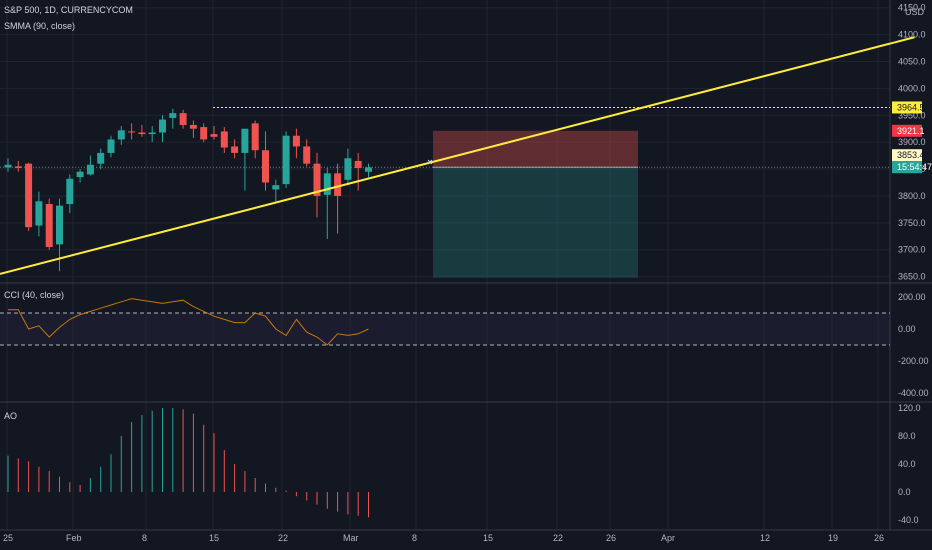 The width and height of the screenshot is (932, 550). Describe the element at coordinates (911, 155) in the screenshot. I see `current-price-tag: 3853.4` at that location.